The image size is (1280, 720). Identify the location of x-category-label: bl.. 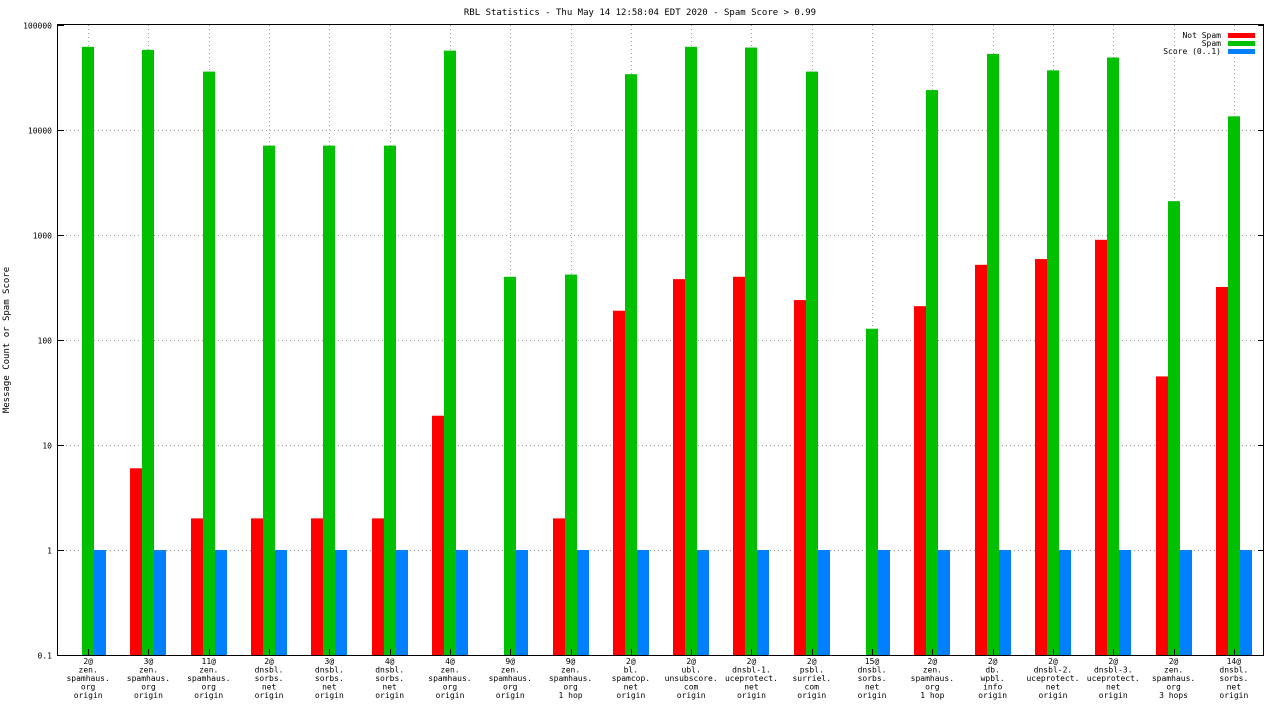
(631, 670).